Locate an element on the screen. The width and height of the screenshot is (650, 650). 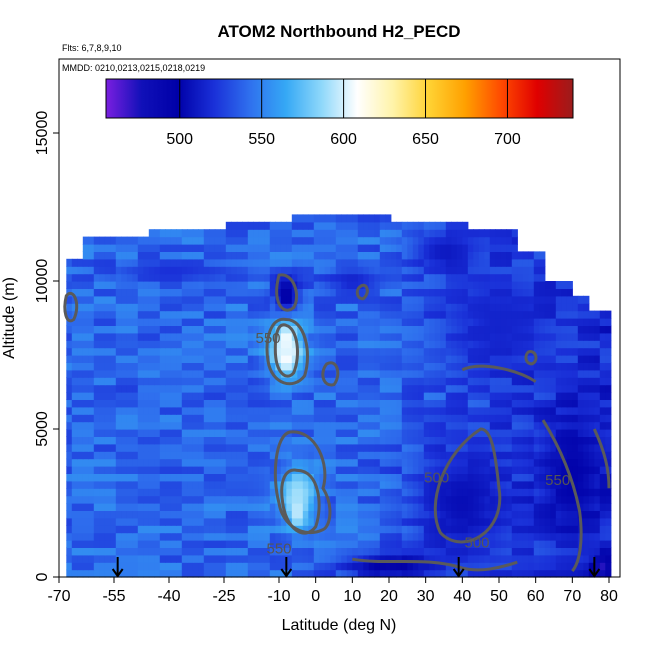
contour-line is located at coordinates (287, 292).